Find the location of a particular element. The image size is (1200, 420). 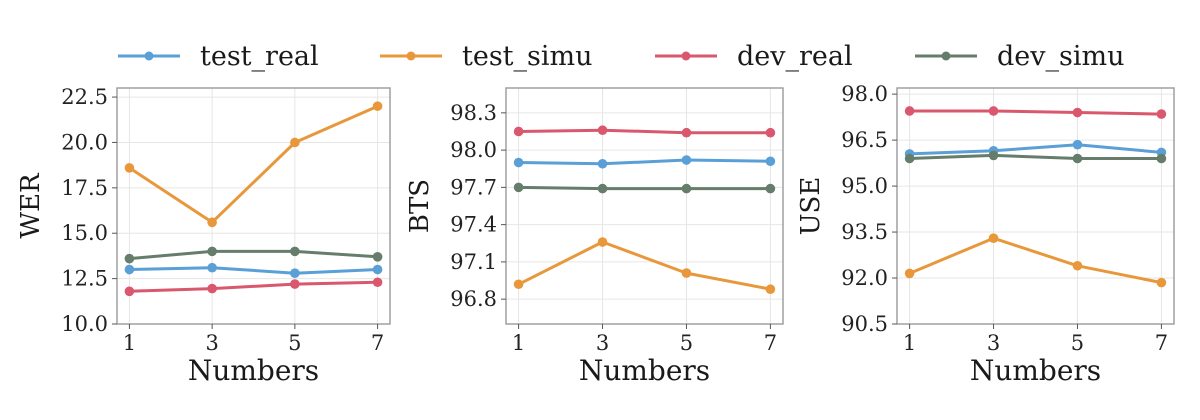

y-tick-label: 17.5 is located at coordinates (84, 188).